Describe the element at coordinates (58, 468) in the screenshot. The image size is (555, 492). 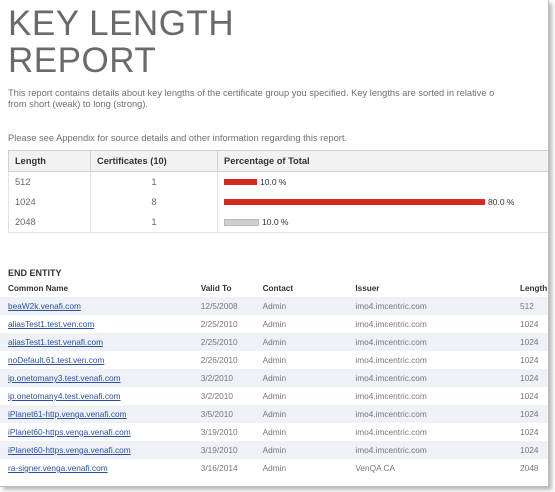
I see `common-name-link: ra-signer.venga.venafi.com` at that location.